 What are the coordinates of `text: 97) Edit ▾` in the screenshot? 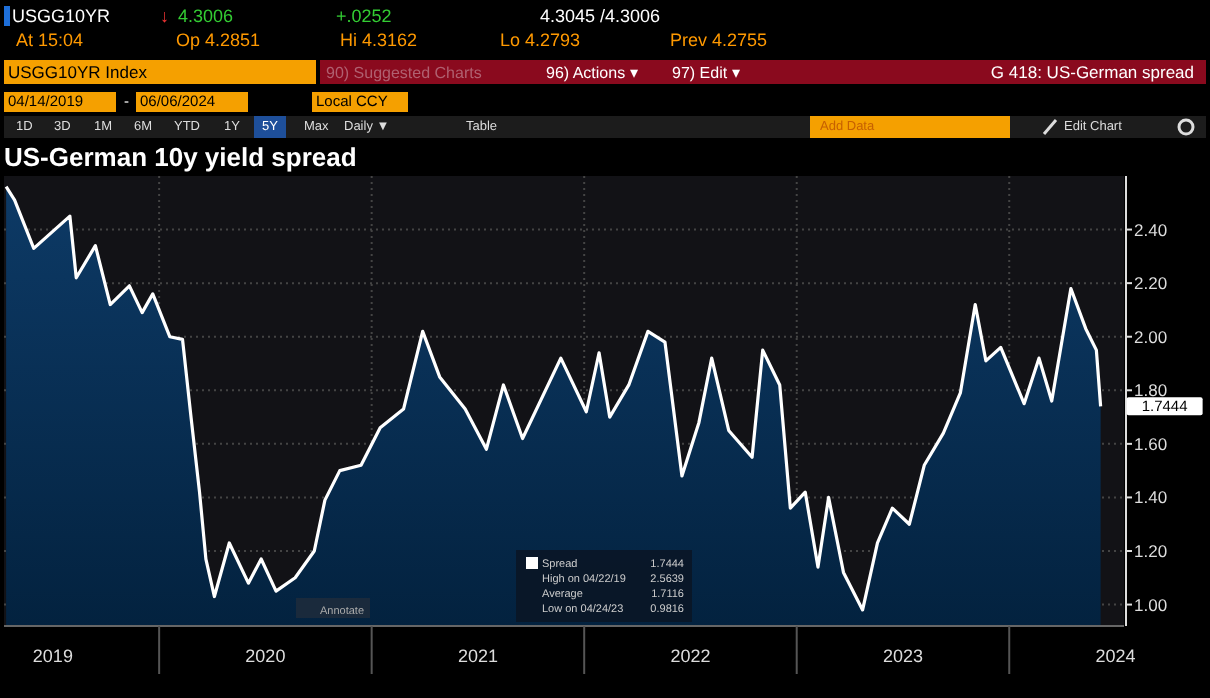 It's located at (706, 73).